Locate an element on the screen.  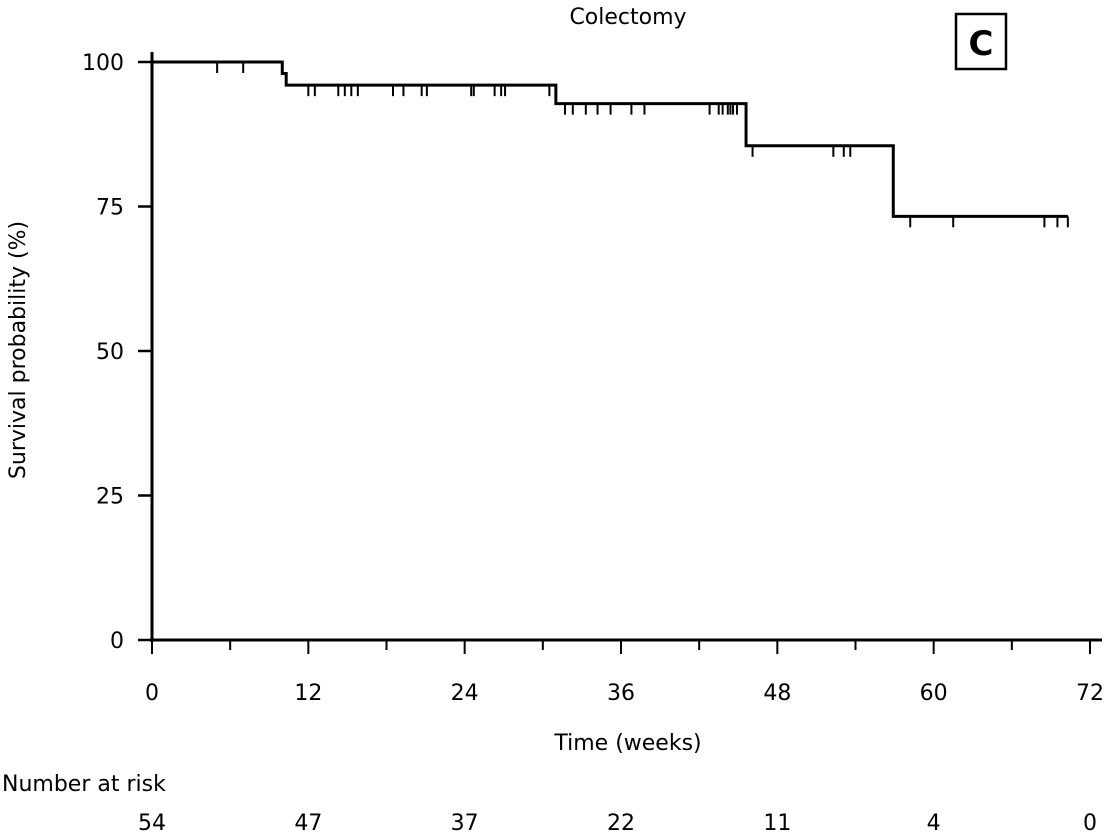
panel-label: C is located at coordinates (981, 44).